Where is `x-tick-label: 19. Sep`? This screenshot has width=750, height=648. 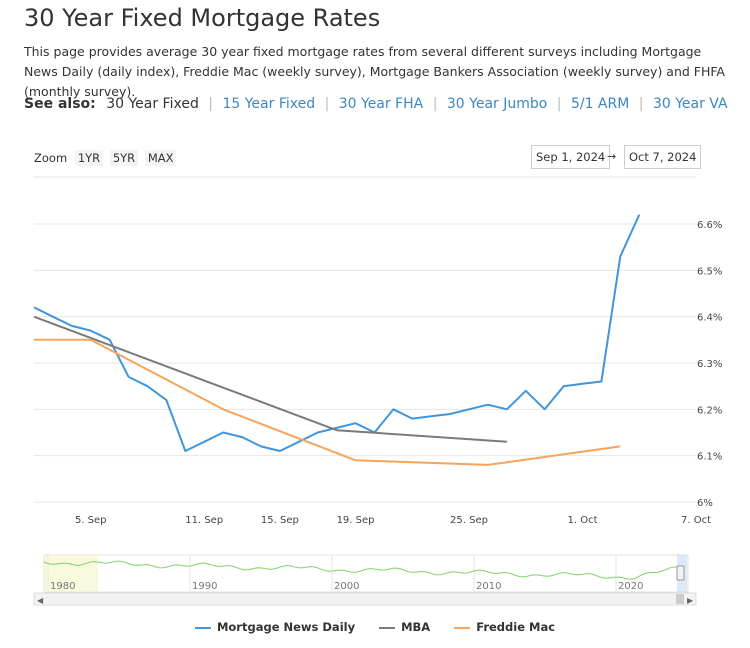
x-tick-label: 19. Sep is located at coordinates (356, 520).